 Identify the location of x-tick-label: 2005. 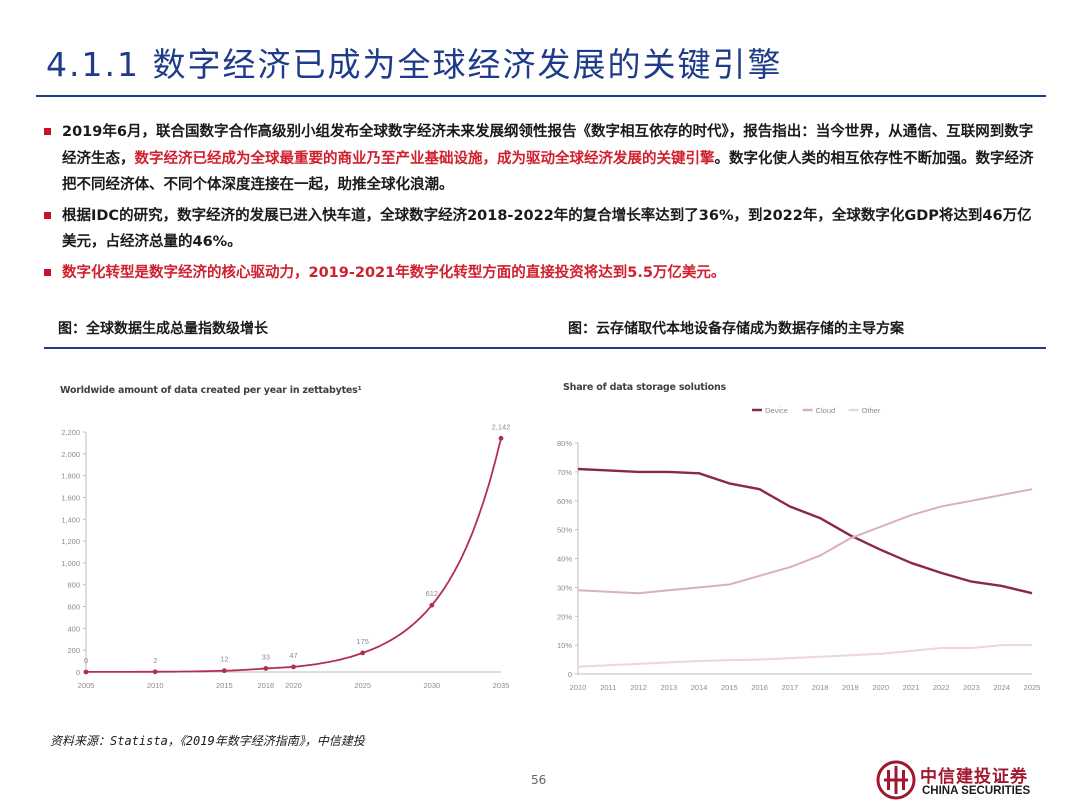
(86, 685).